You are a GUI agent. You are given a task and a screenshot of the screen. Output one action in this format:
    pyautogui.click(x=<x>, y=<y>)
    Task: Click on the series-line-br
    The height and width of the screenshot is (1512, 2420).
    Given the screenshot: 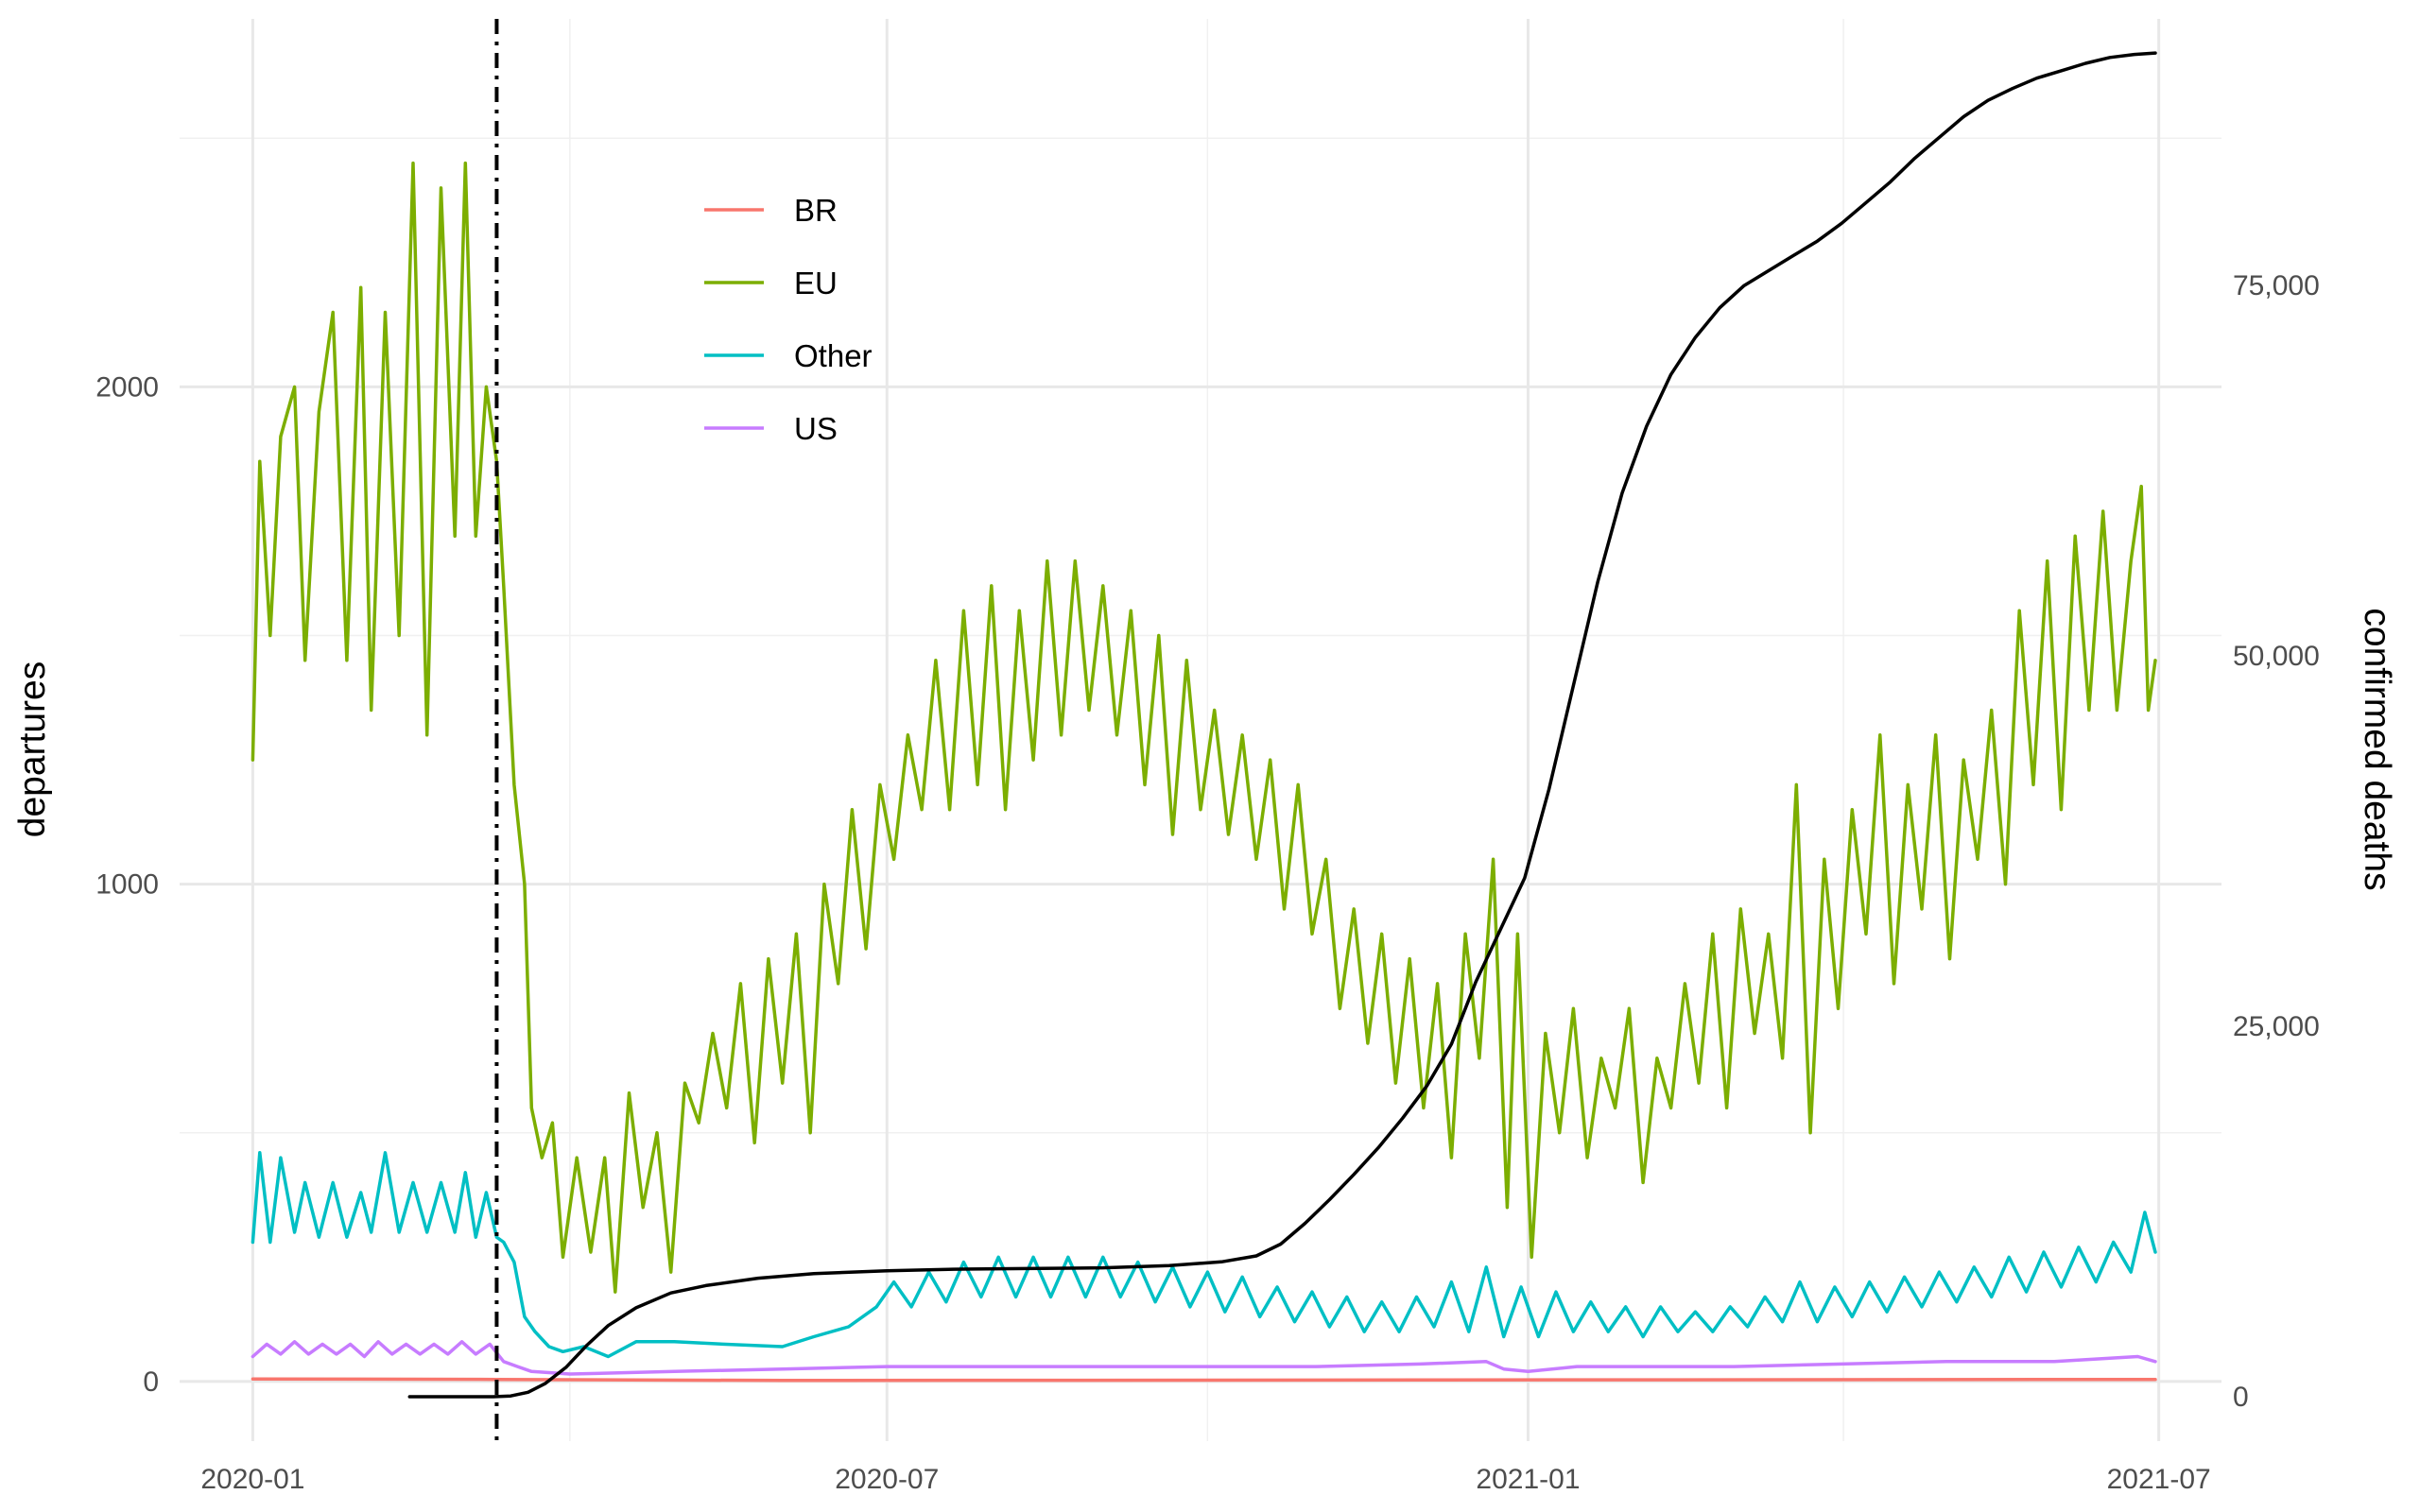 What is the action you would take?
    pyautogui.click(x=1204, y=1380)
    